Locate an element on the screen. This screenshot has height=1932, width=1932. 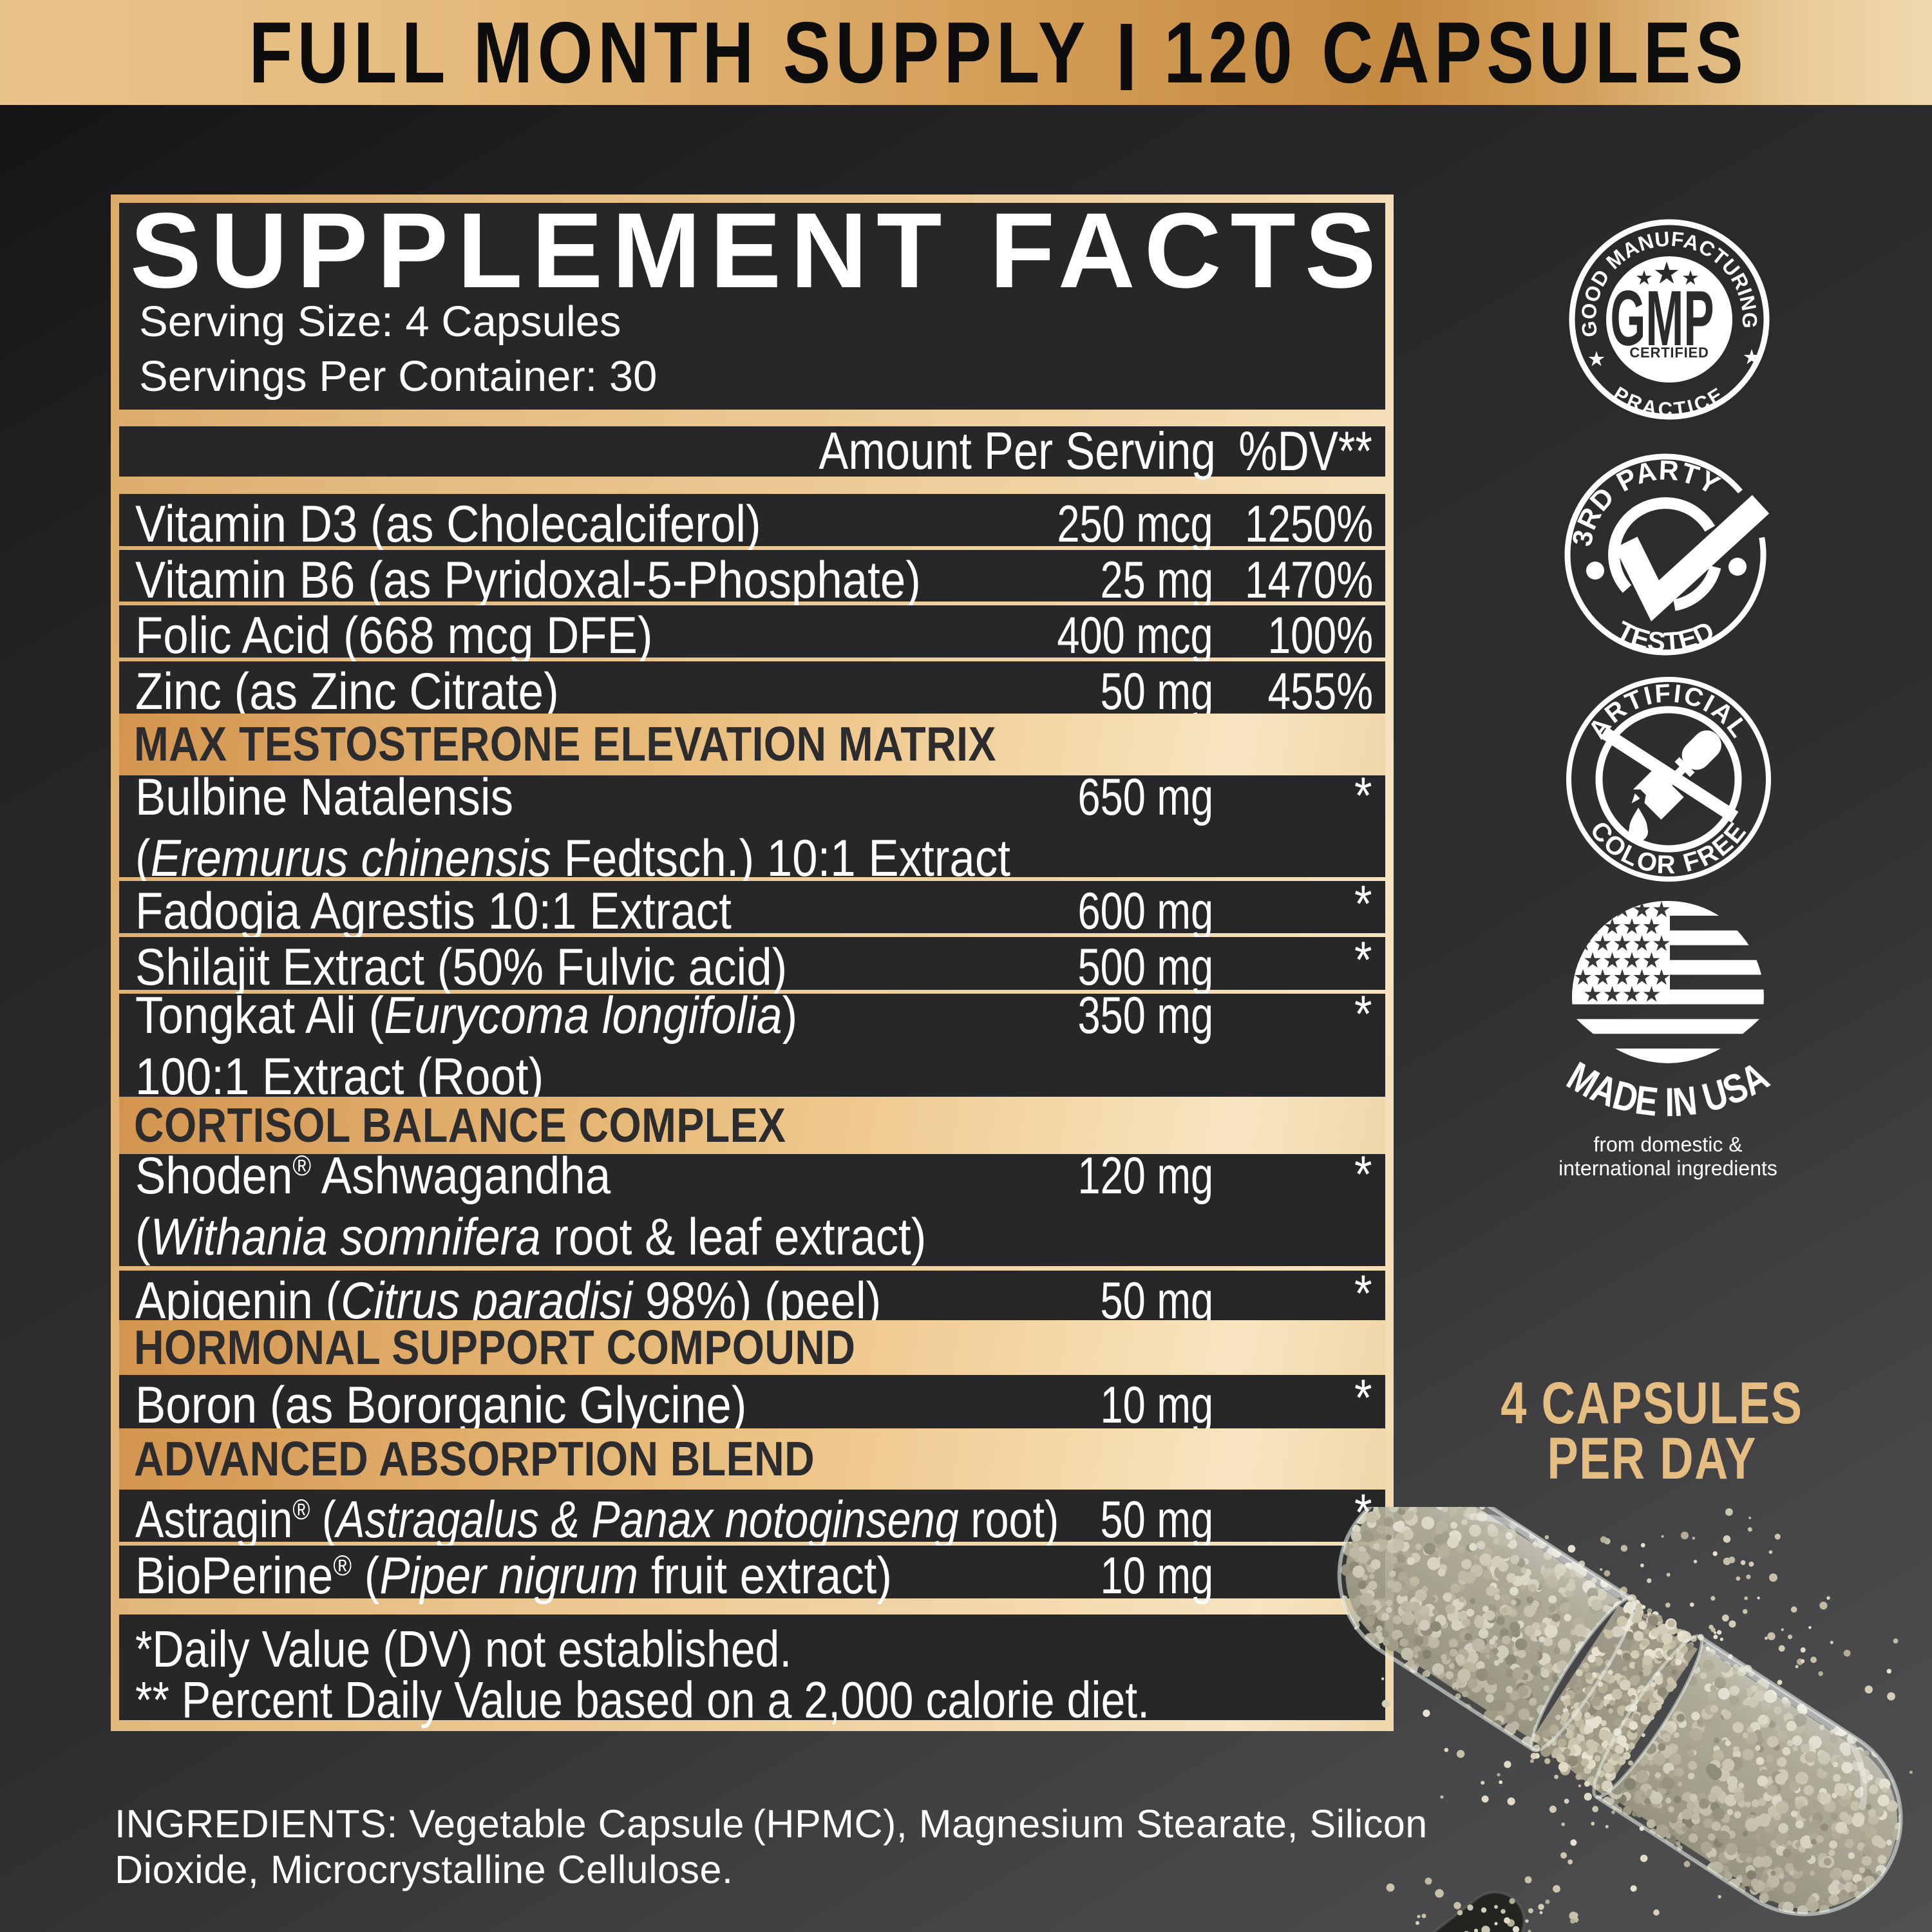
svg-text: international ingredients is located at coordinates (1667, 1168).